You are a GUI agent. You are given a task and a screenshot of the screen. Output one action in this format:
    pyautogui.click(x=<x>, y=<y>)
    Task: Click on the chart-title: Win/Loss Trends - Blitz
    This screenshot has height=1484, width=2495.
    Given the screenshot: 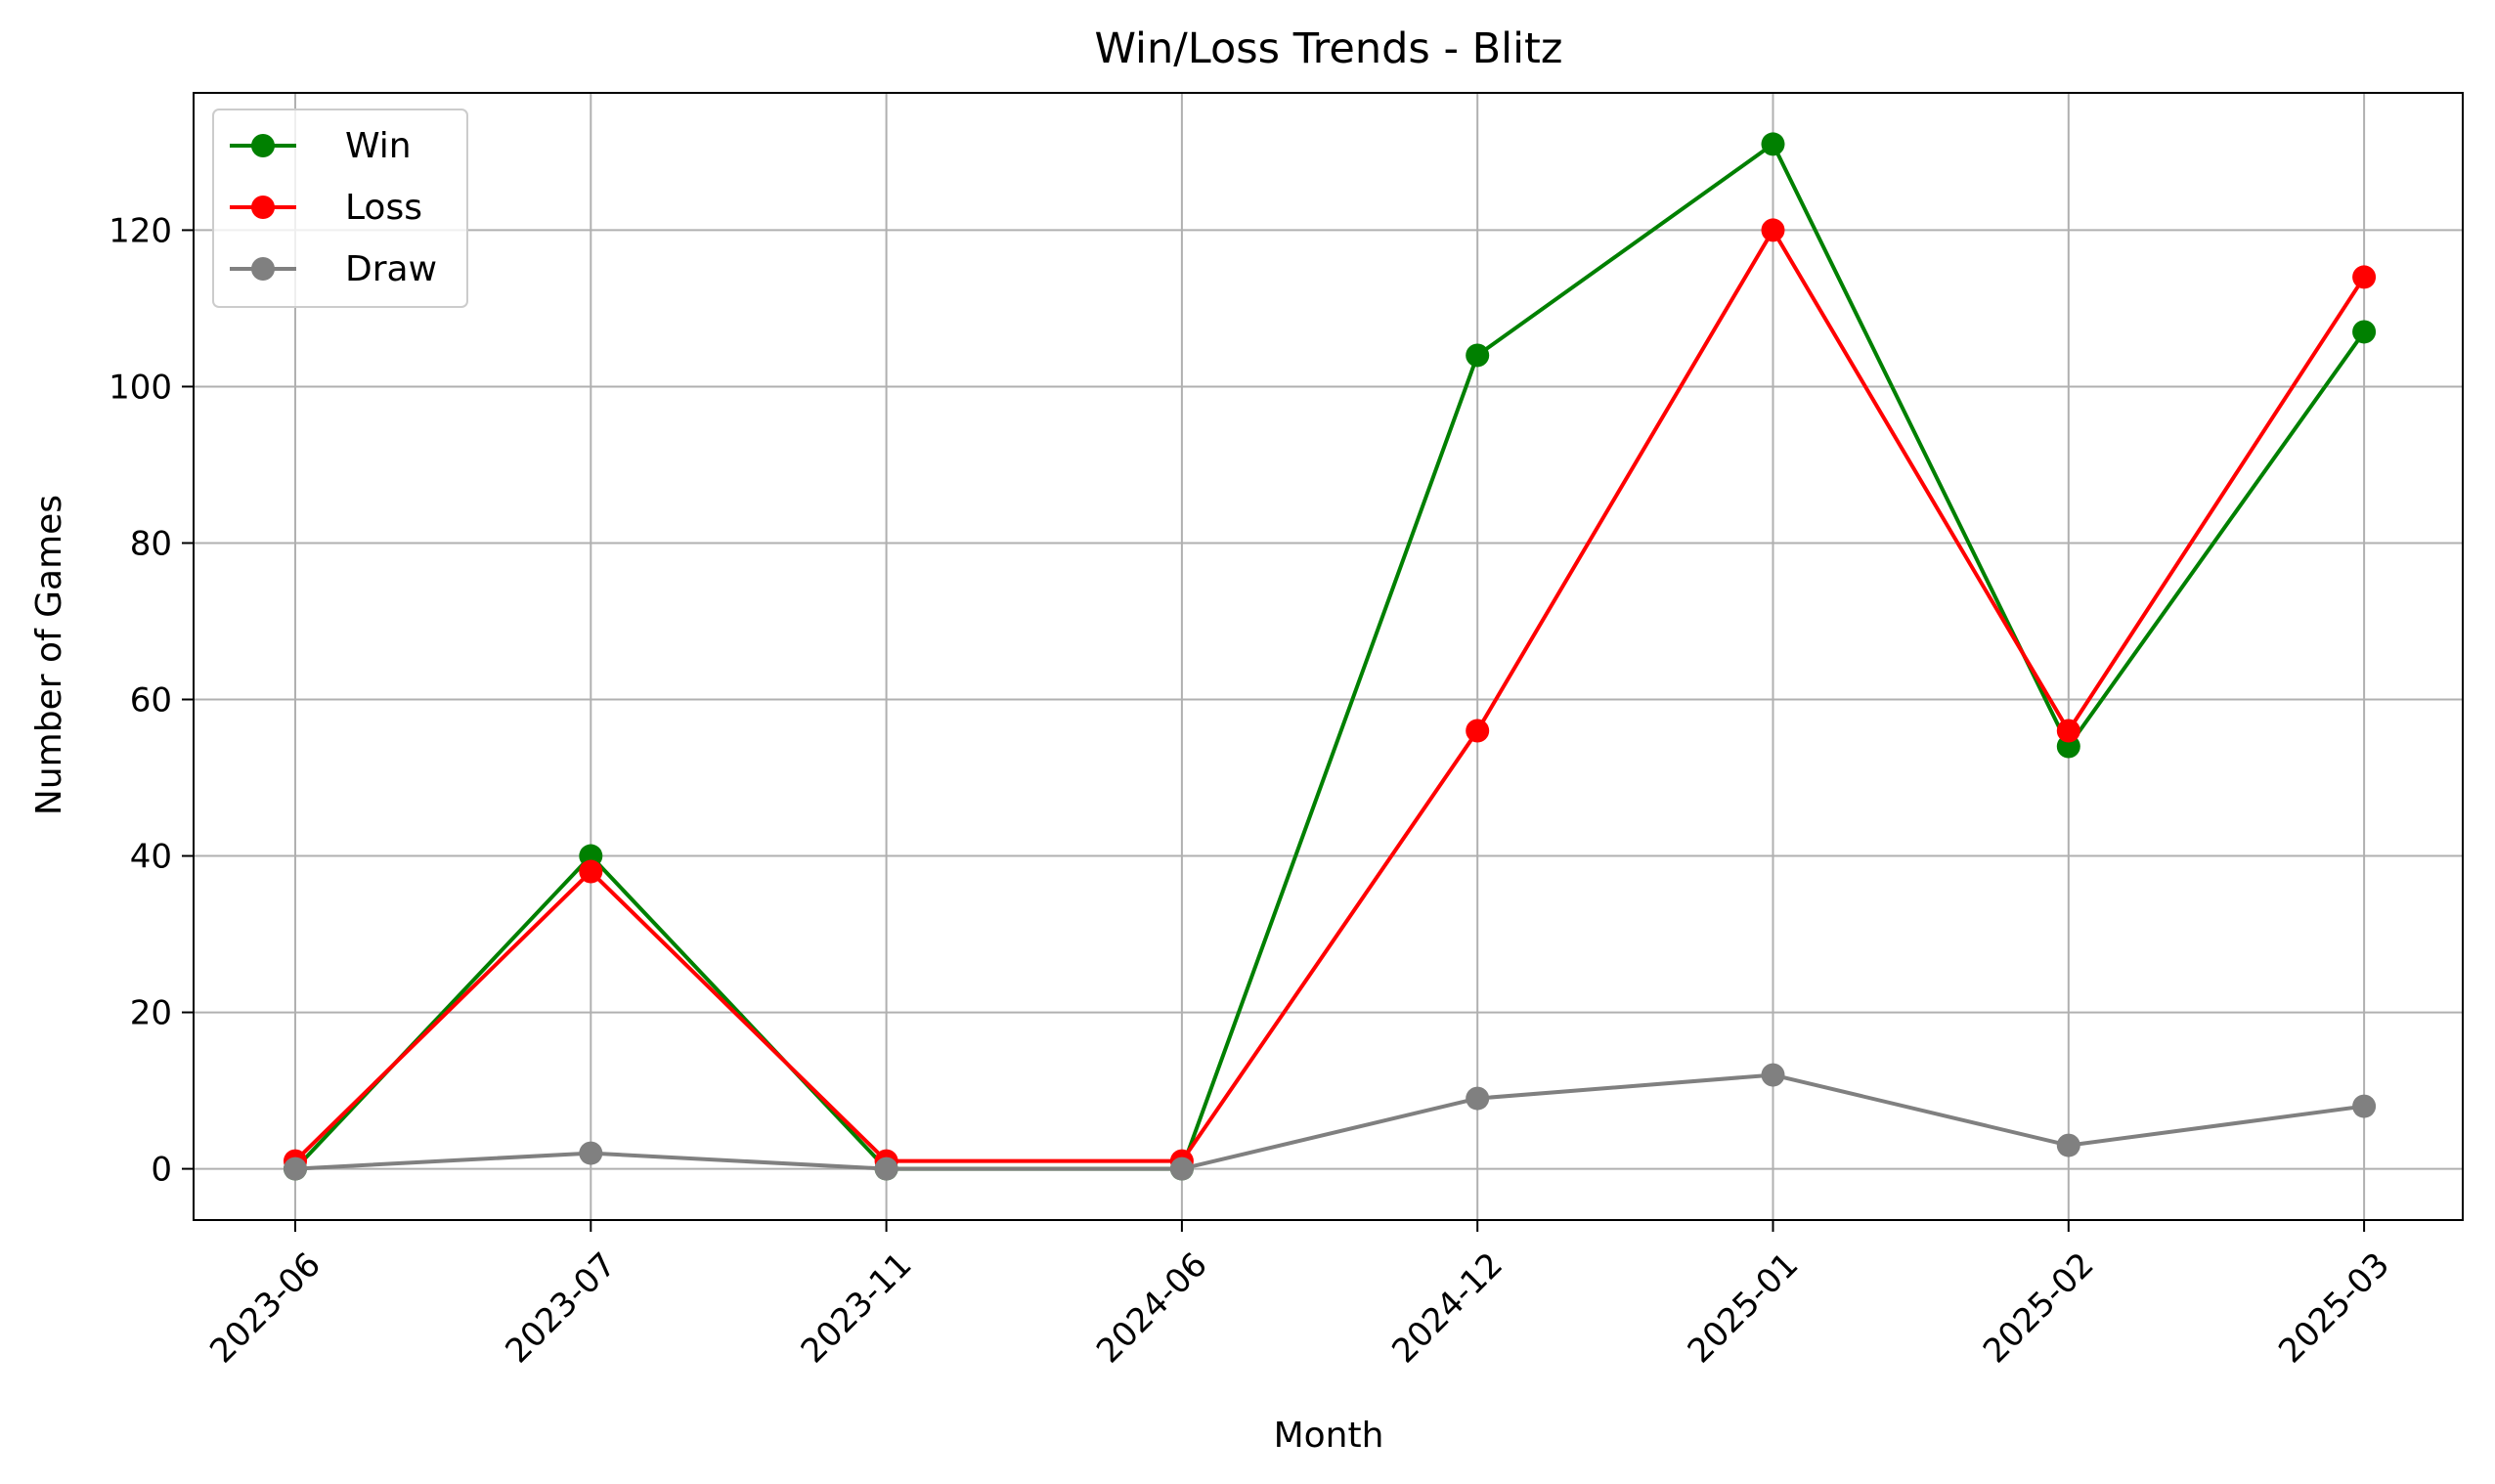 What is the action you would take?
    pyautogui.click(x=1328, y=48)
    